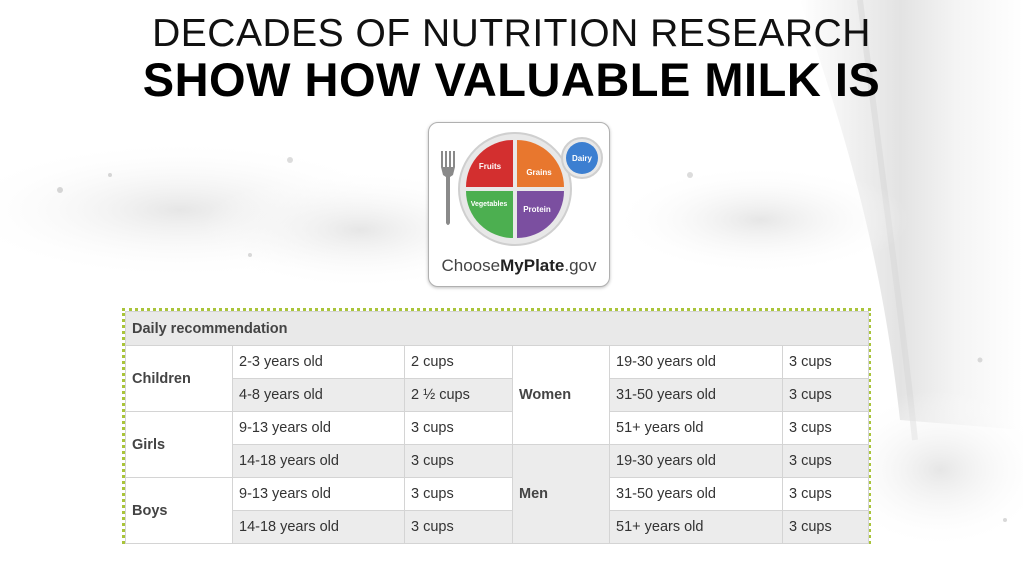 This screenshot has width=1023, height=587. What do you see at coordinates (458, 362) in the screenshot?
I see `amount-cell: 2 cups` at bounding box center [458, 362].